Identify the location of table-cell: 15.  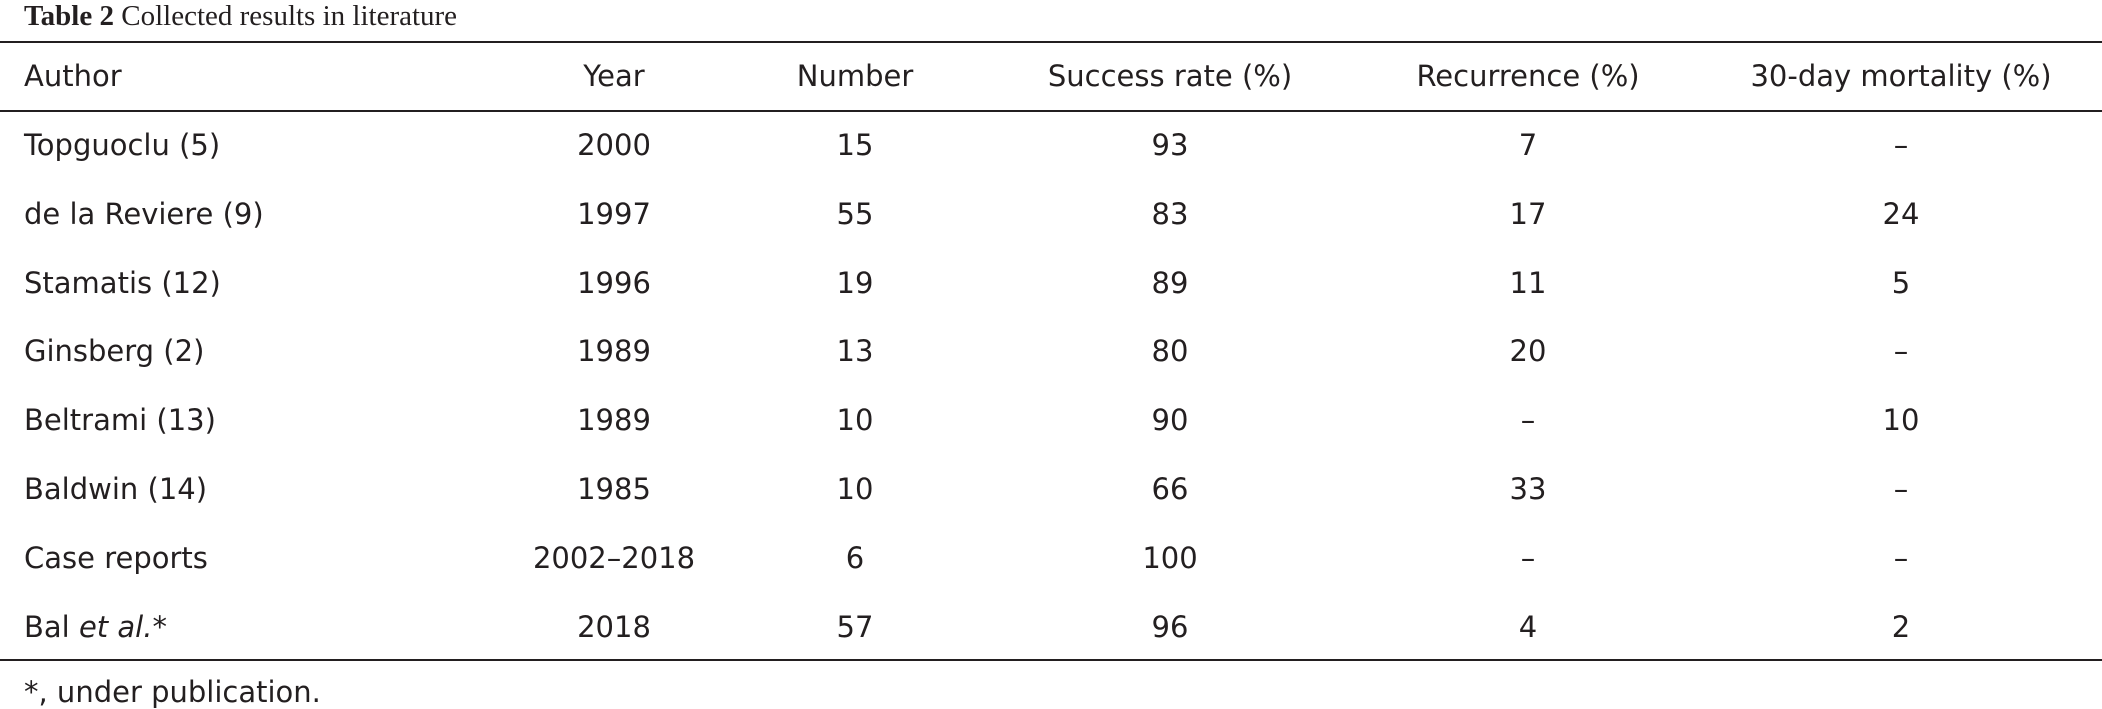
(855, 145).